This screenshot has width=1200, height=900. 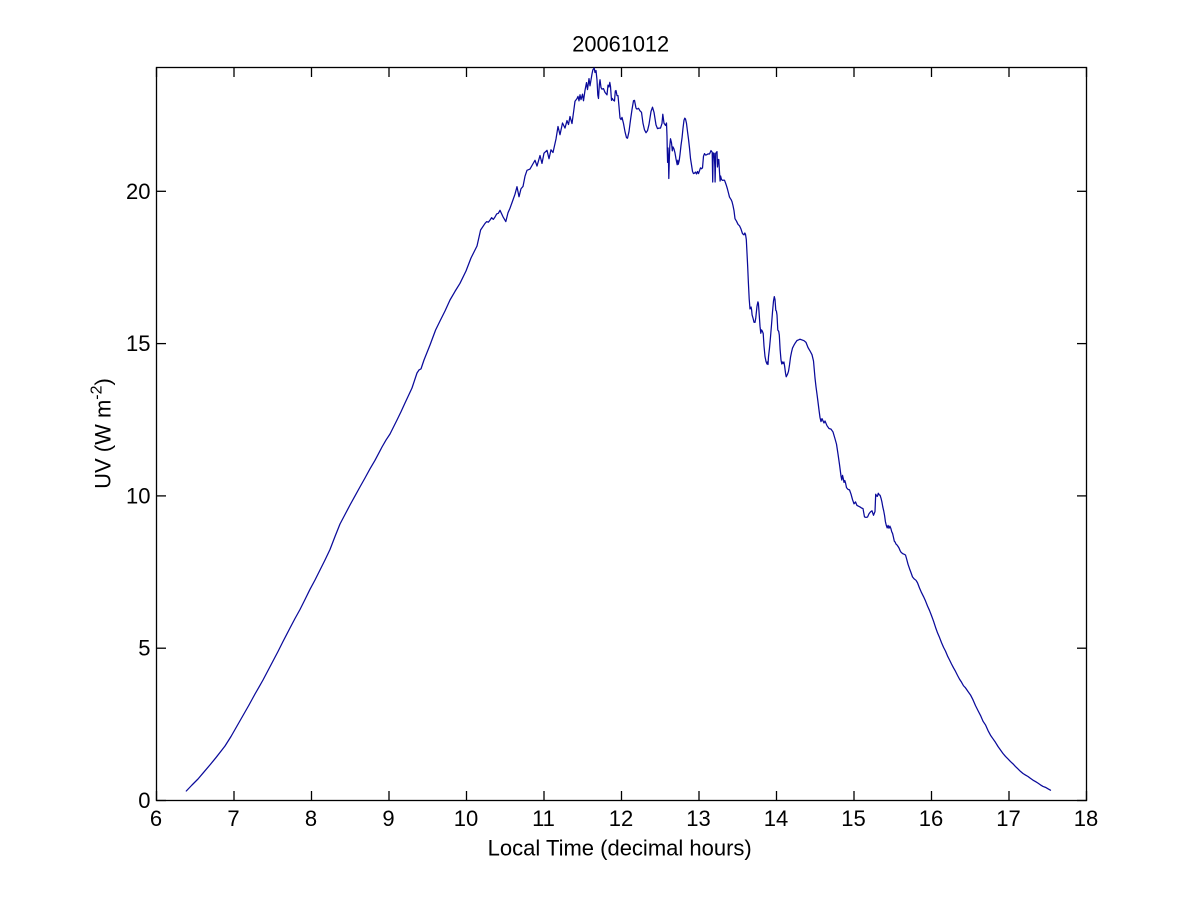 I want to click on svg-text: 20, so click(x=138, y=191).